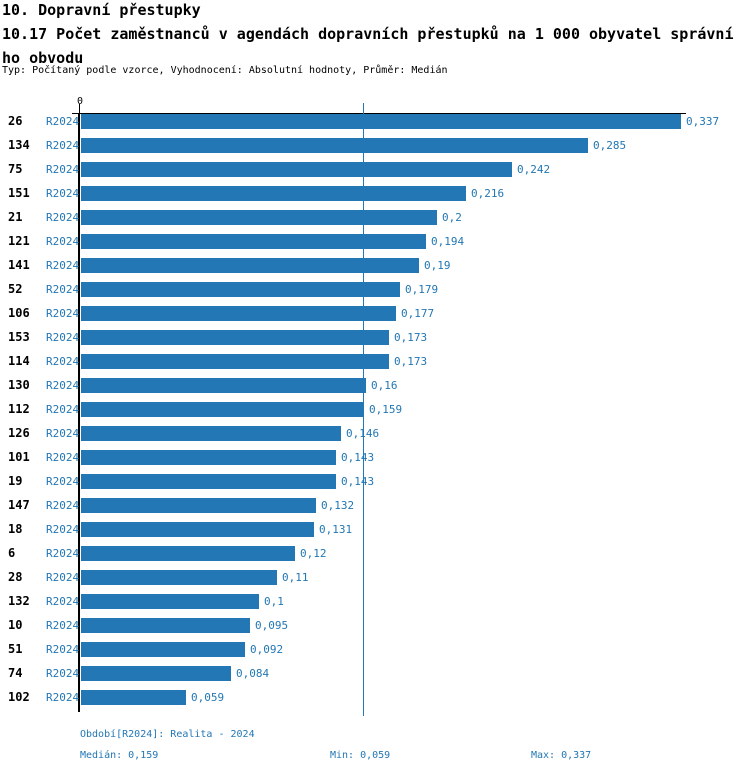 The image size is (750, 774). What do you see at coordinates (101, 10) in the screenshot?
I see `report-section-title: 10. Dopravní přestupky` at bounding box center [101, 10].